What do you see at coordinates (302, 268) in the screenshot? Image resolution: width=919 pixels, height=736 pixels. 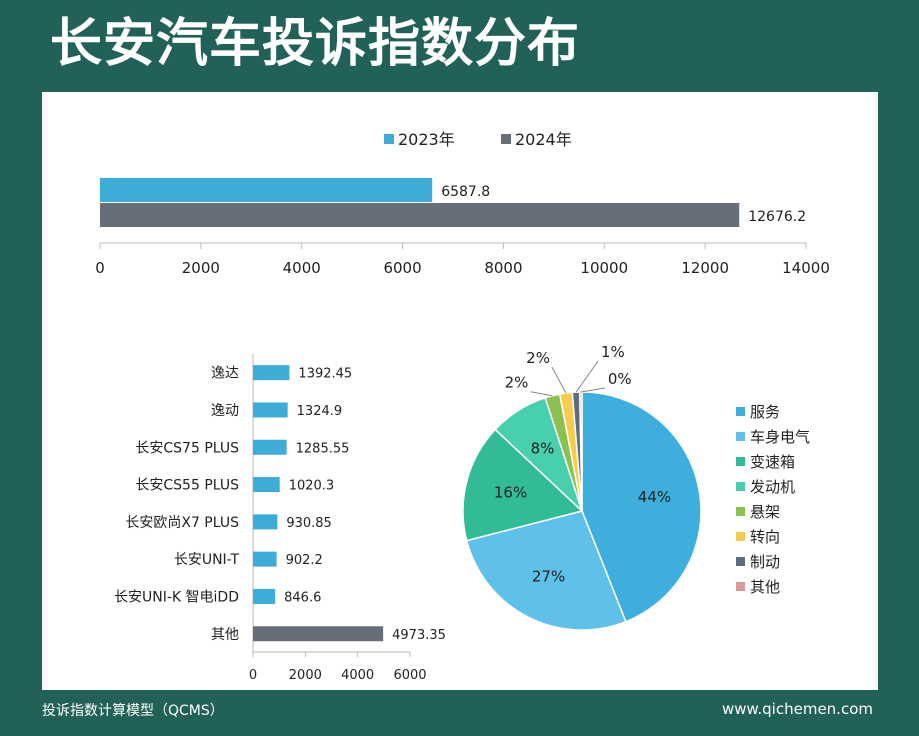 I see `x-tick-label-2: 4000` at bounding box center [302, 268].